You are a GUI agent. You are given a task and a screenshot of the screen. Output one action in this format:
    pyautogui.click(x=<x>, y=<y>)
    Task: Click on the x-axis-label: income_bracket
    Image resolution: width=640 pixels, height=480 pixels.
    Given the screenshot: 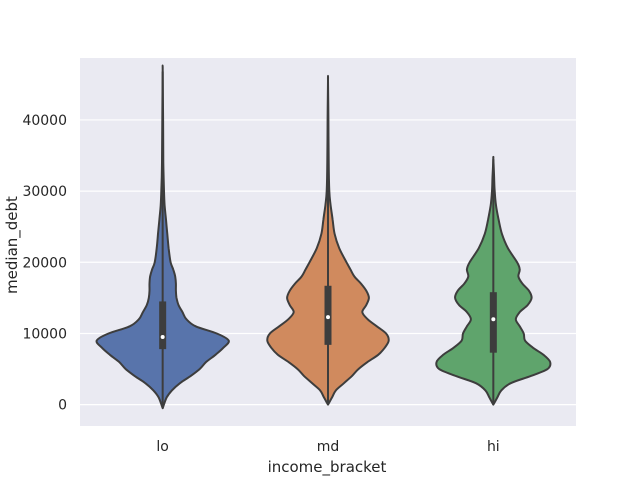 What is the action you would take?
    pyautogui.click(x=327, y=467)
    